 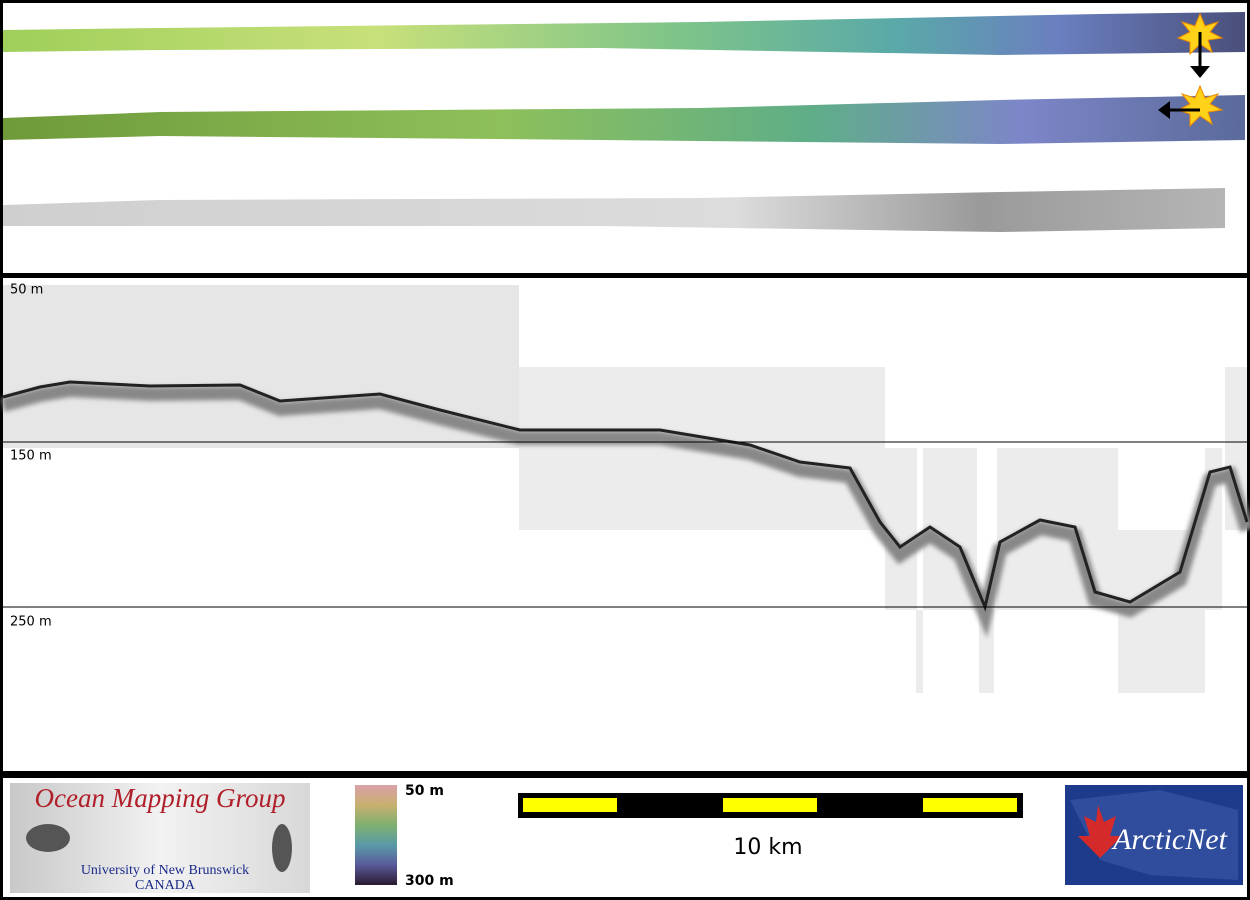 What do you see at coordinates (31, 622) in the screenshot?
I see `depth-label: 250 m` at bounding box center [31, 622].